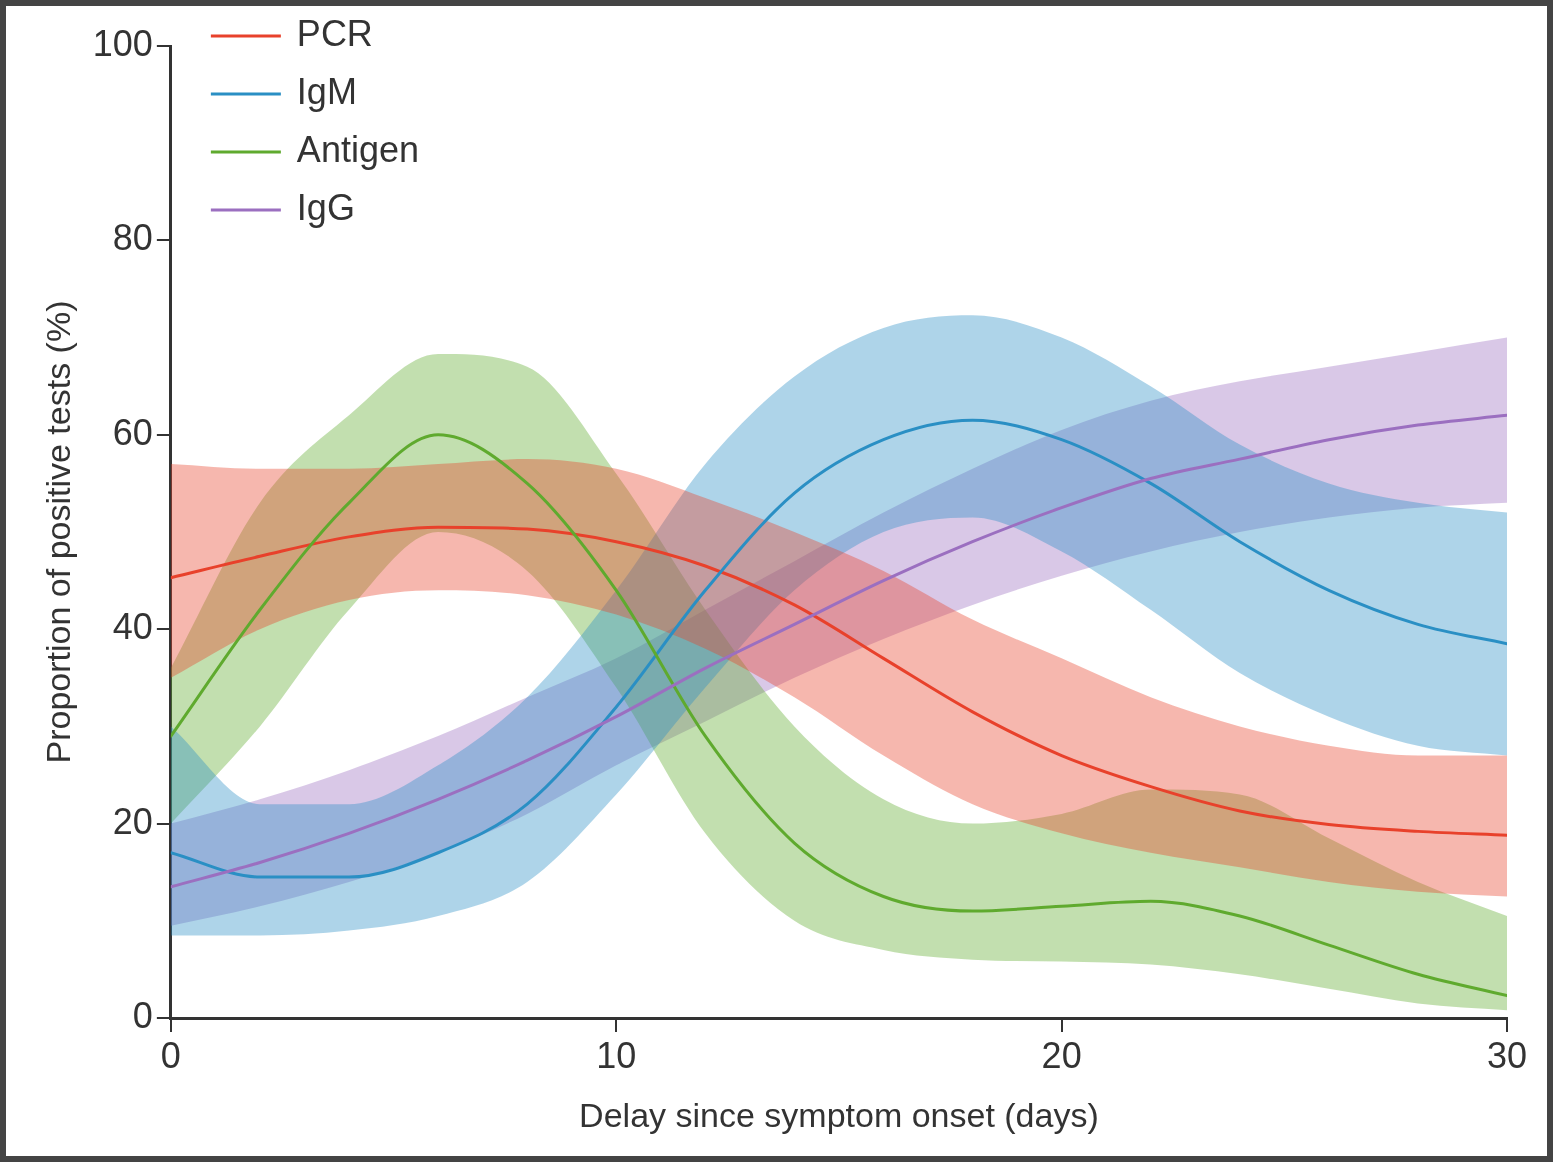 This screenshot has height=1162, width=1553. Describe the element at coordinates (334, 33) in the screenshot. I see `legend-label: PCR` at that location.